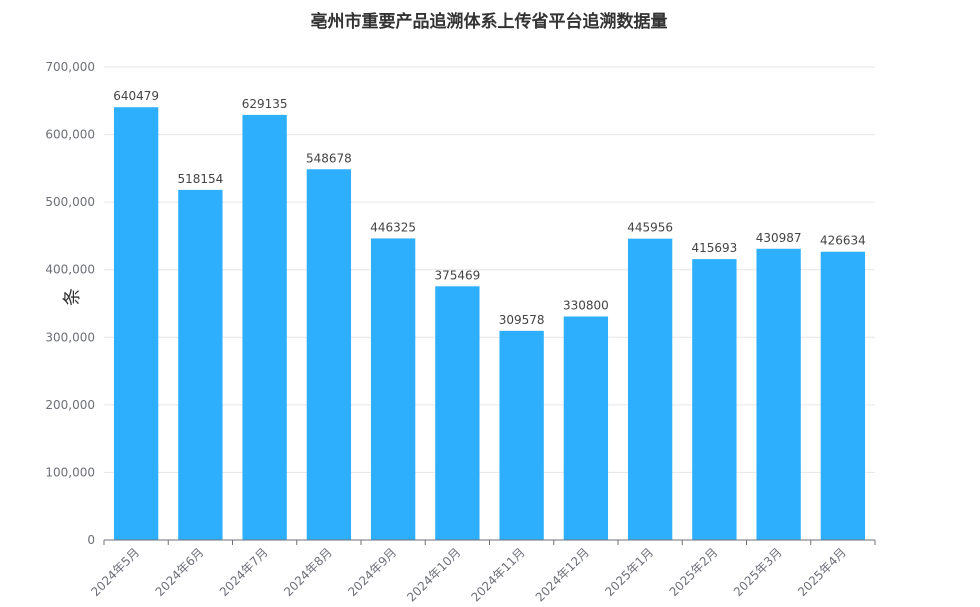 The width and height of the screenshot is (980, 607). What do you see at coordinates (586, 305) in the screenshot?
I see `data-label: 330800` at bounding box center [586, 305].